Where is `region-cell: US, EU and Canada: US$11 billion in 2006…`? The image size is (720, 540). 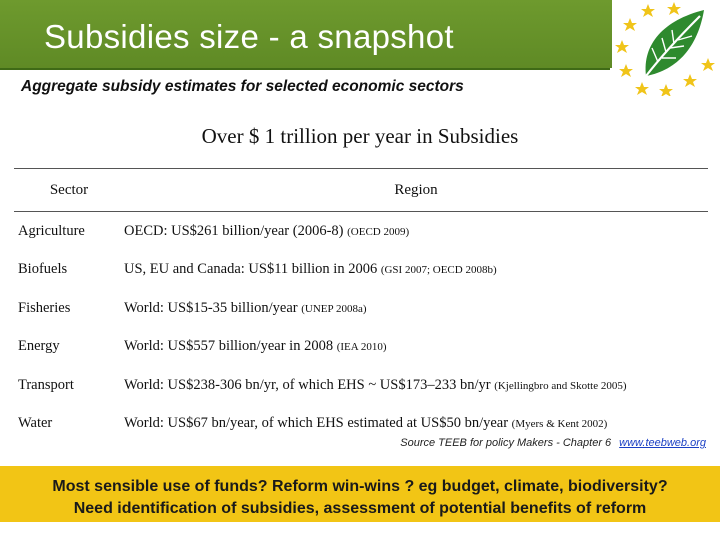 region-cell: US, EU and Canada: US$11 billion in 2006… is located at coordinates (416, 270).